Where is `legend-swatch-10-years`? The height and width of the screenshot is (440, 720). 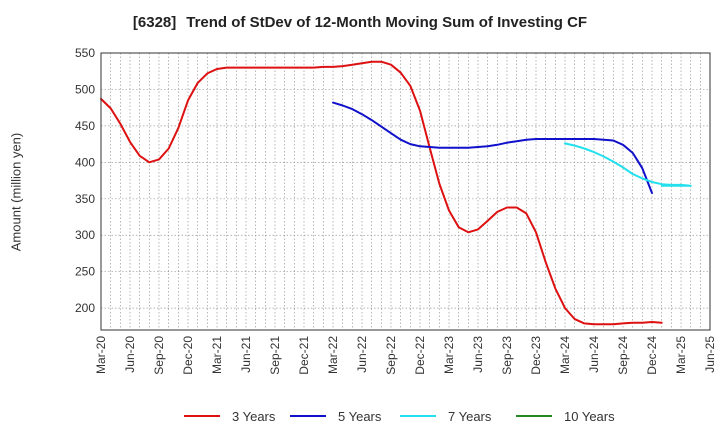 legend-swatch-10-years is located at coordinates (534, 416).